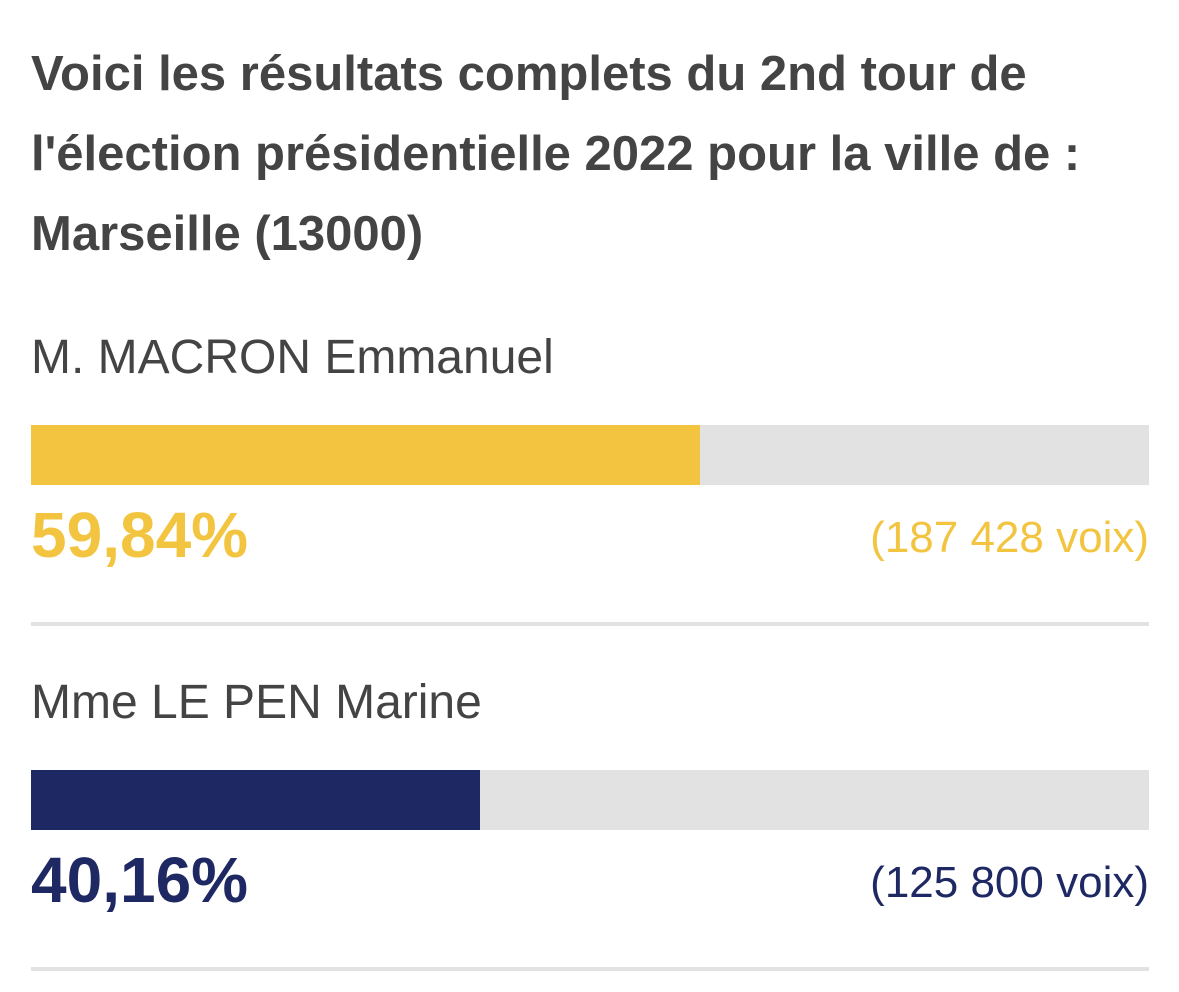 Image resolution: width=1179 pixels, height=992 pixels. Describe the element at coordinates (140, 535) in the screenshot. I see `percent-label: 59,84%` at that location.